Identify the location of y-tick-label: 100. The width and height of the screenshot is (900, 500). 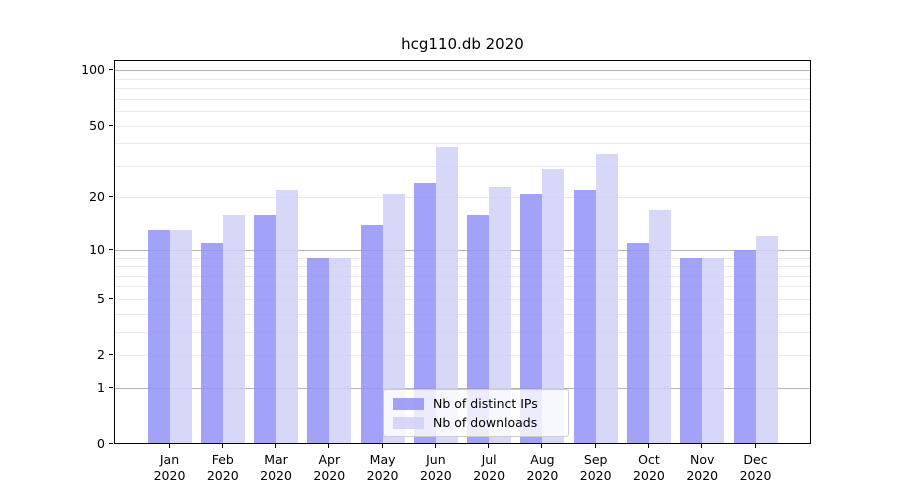
(93, 70).